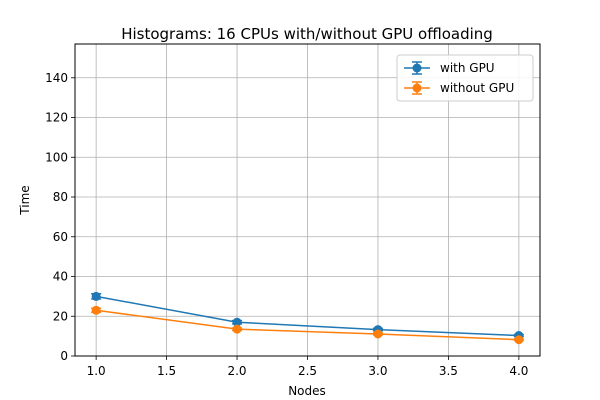 This screenshot has height=400, width=600. Describe the element at coordinates (56, 157) in the screenshot. I see `y-tick-label: 100` at that location.